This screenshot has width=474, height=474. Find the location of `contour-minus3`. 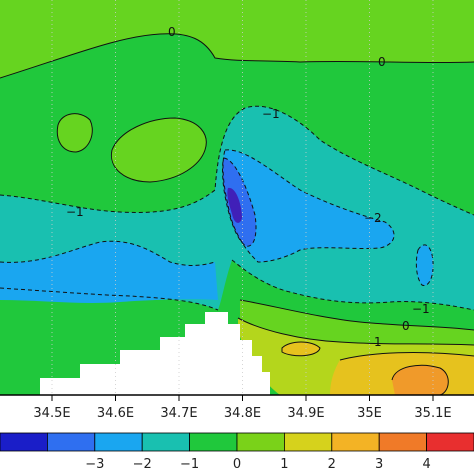

contour-minus3 is located at coordinates (239, 202).